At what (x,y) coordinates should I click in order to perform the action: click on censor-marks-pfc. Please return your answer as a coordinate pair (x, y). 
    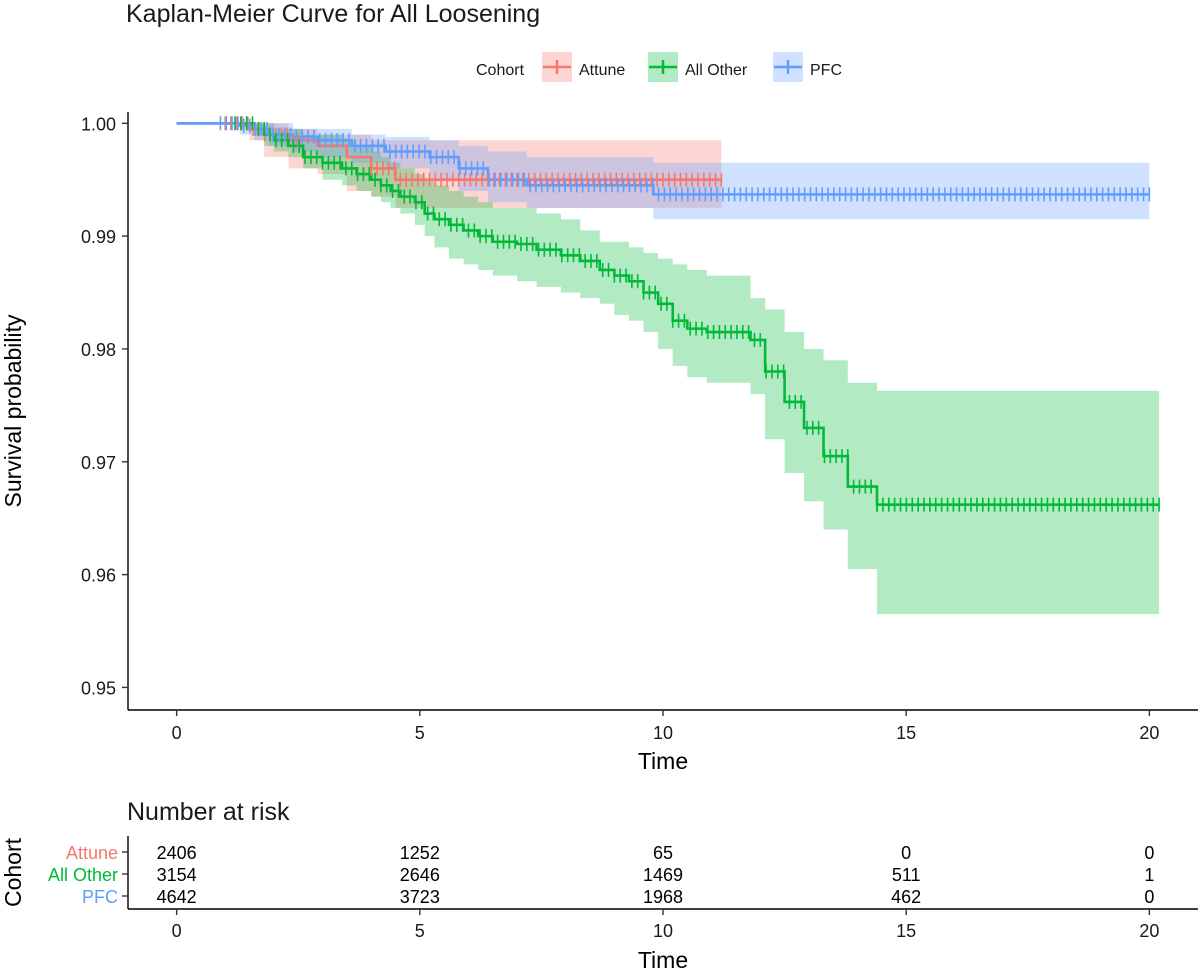
    Looking at the image, I should click on (685, 159).